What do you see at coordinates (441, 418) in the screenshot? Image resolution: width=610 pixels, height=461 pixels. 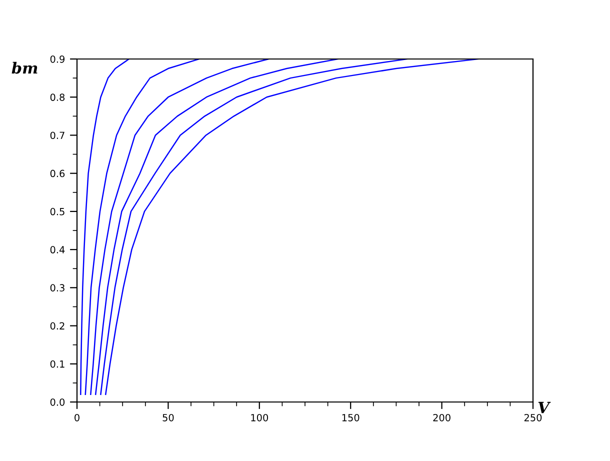 I see `x-tick-label: 200` at bounding box center [441, 418].